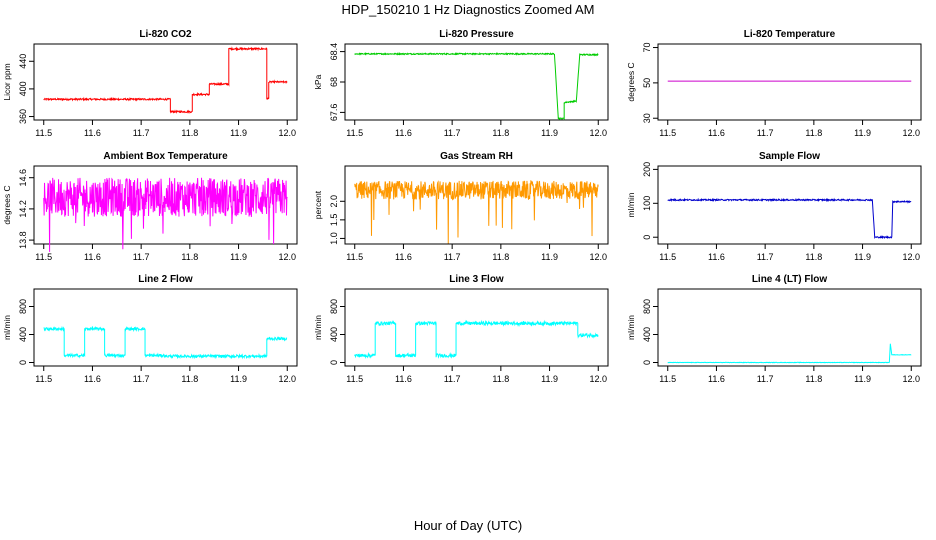 The image size is (936, 540). What do you see at coordinates (318, 204) in the screenshot?
I see `y-axis-label: percent` at bounding box center [318, 204].